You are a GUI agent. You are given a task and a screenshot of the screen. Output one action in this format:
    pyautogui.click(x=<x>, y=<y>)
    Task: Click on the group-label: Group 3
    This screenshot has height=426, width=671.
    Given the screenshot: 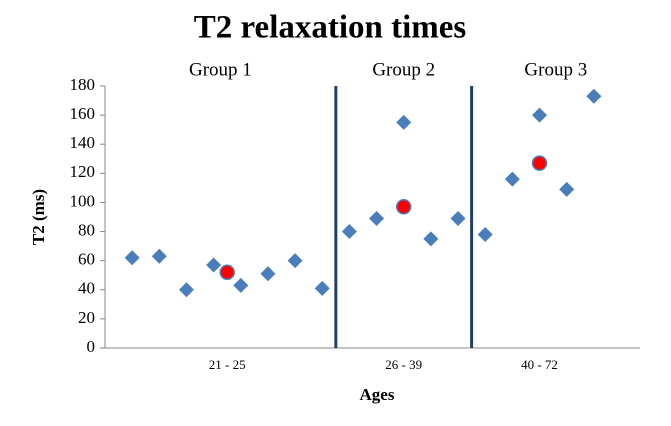 What is the action you would take?
    pyautogui.click(x=555, y=69)
    